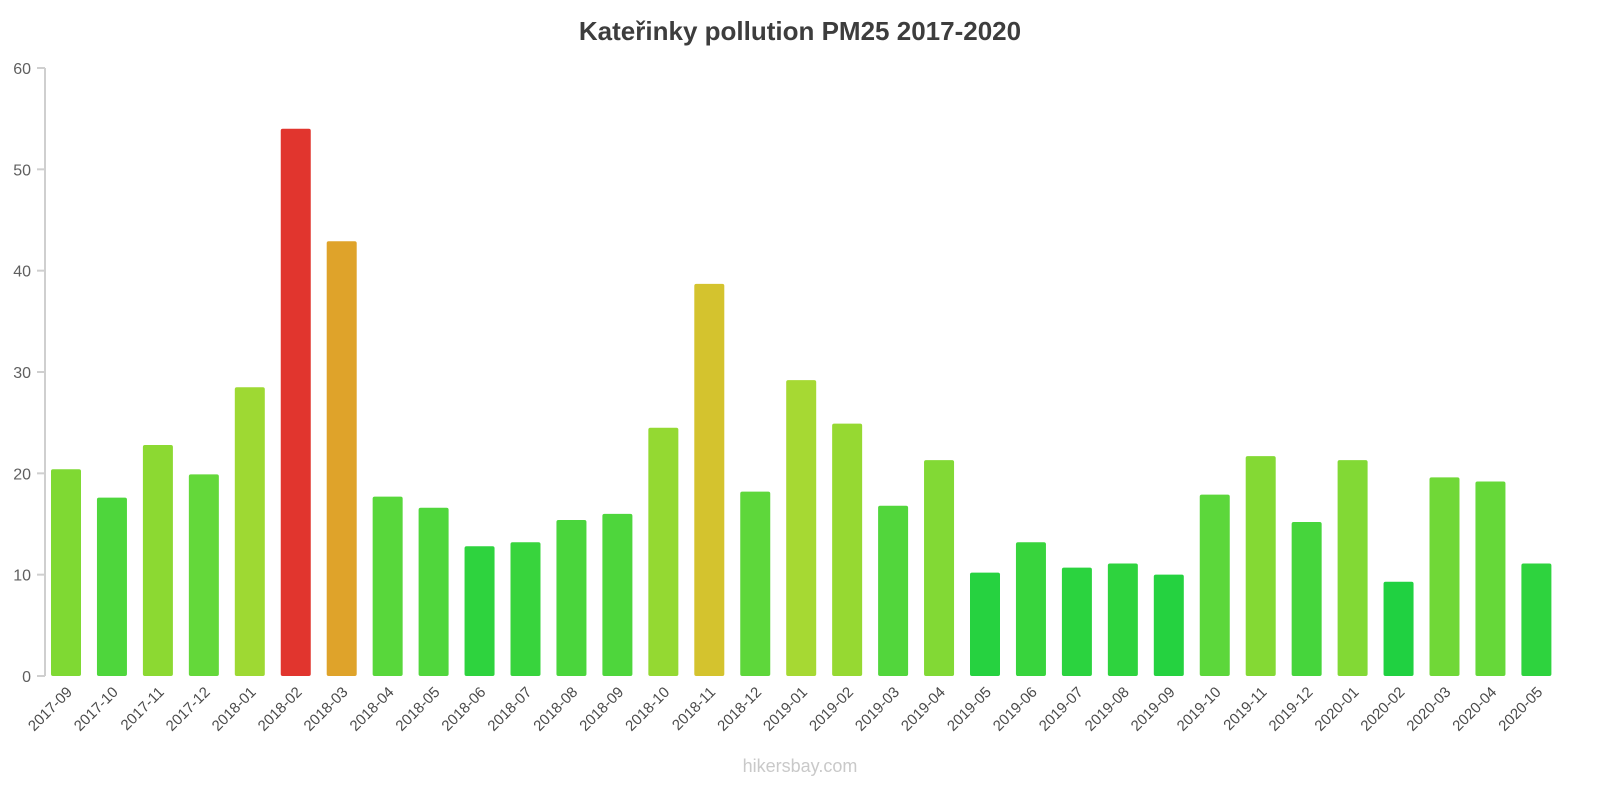 This screenshot has width=1600, height=800. I want to click on x-tick-label: 2019-12, so click(1291, 709).